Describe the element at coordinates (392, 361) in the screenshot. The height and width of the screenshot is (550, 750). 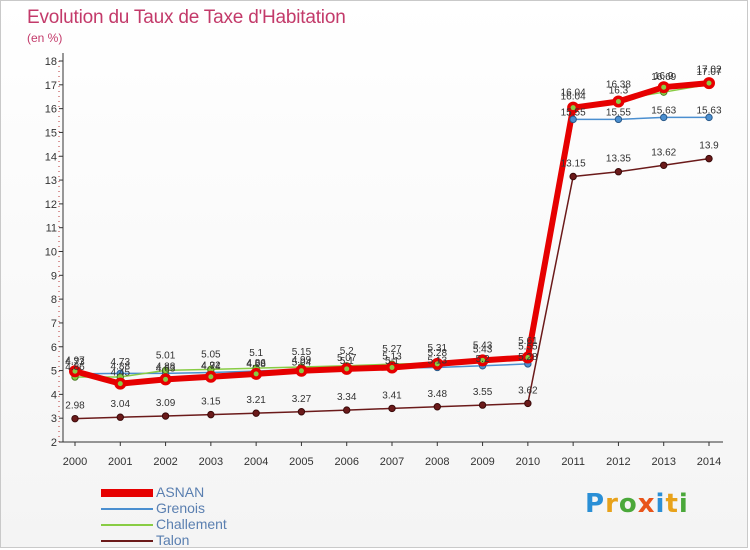
I see `data-label-1: 5.1` at that location.